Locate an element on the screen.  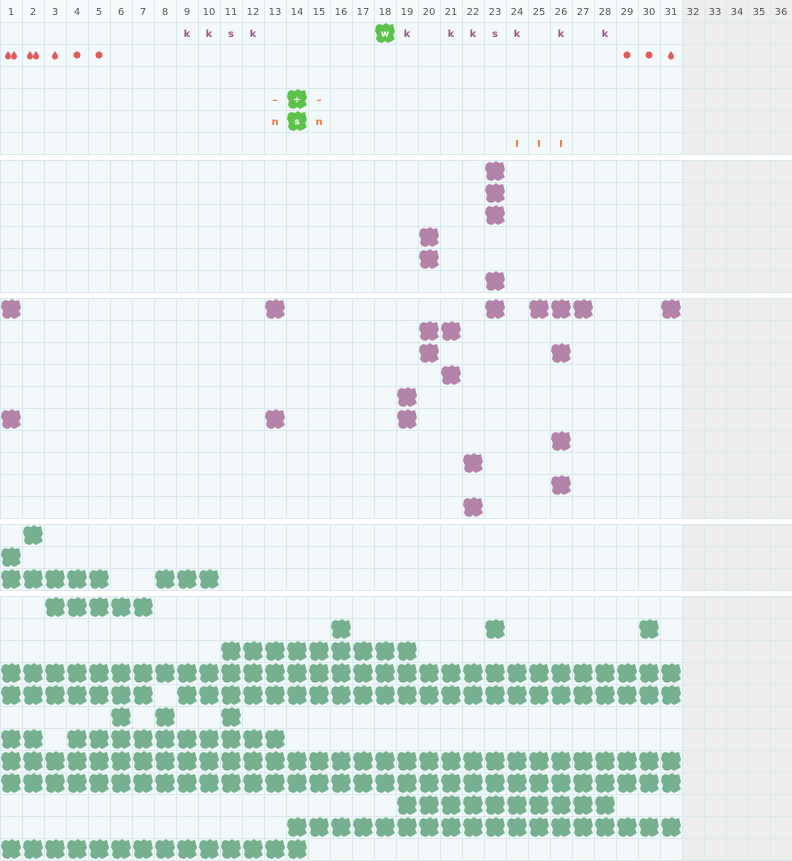
column-number: 14 is located at coordinates (297, 12).